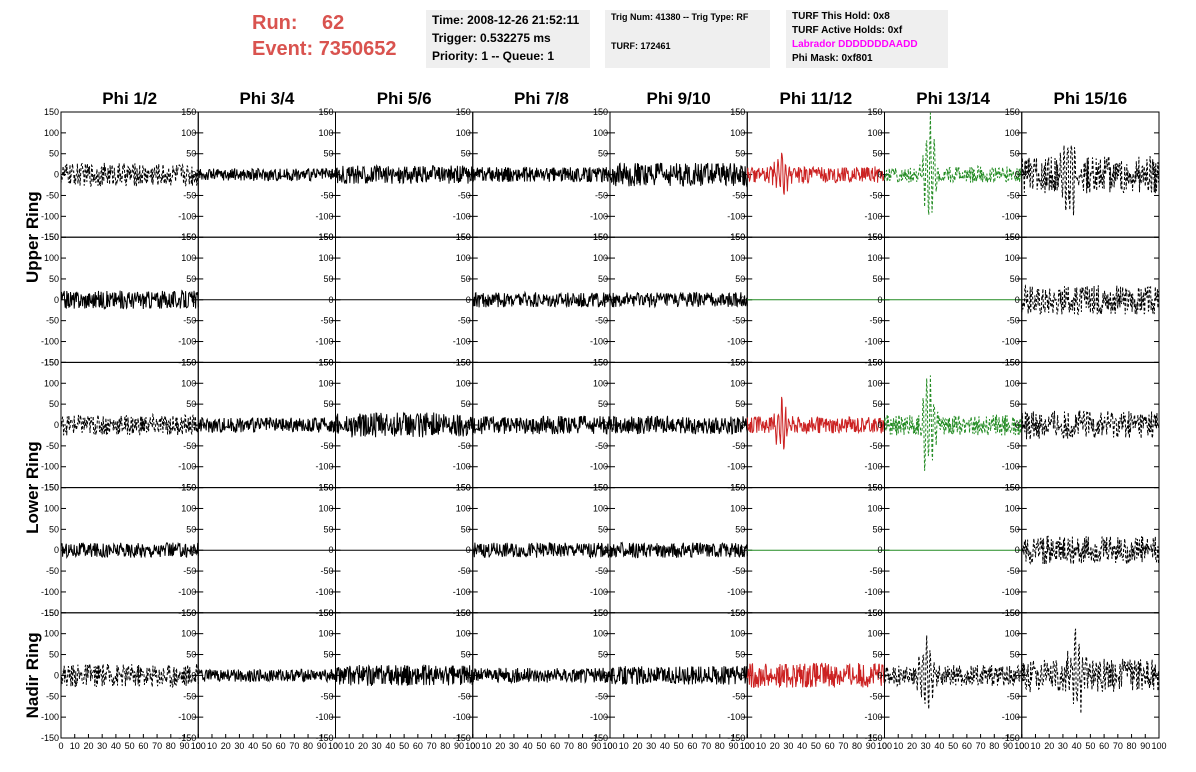  Describe the element at coordinates (324, 23) in the screenshot. I see `run-row: Run: 62` at that location.